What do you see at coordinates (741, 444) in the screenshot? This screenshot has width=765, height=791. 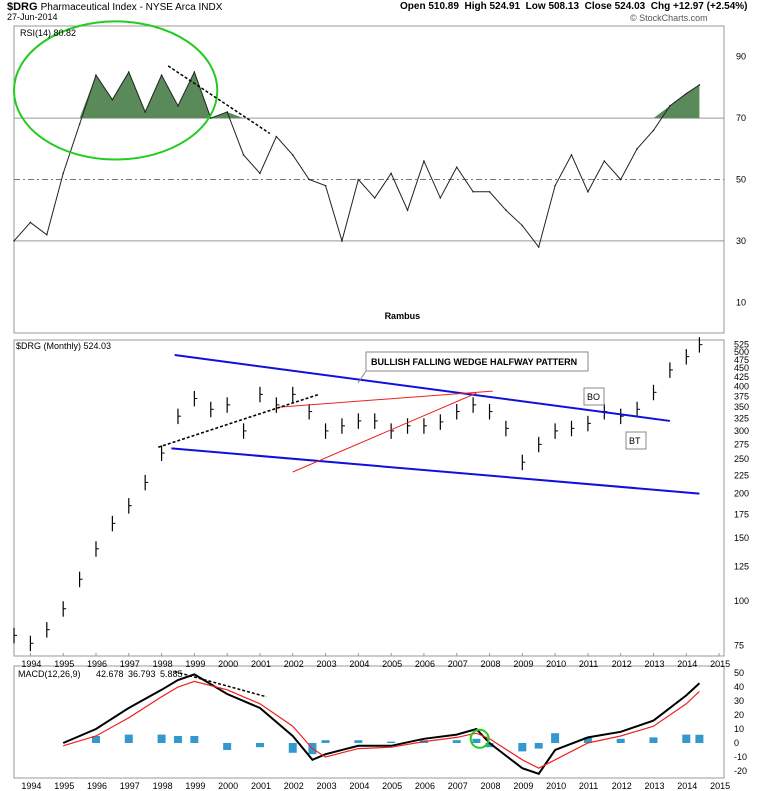 I see `price-tick-label: 275` at bounding box center [741, 444].